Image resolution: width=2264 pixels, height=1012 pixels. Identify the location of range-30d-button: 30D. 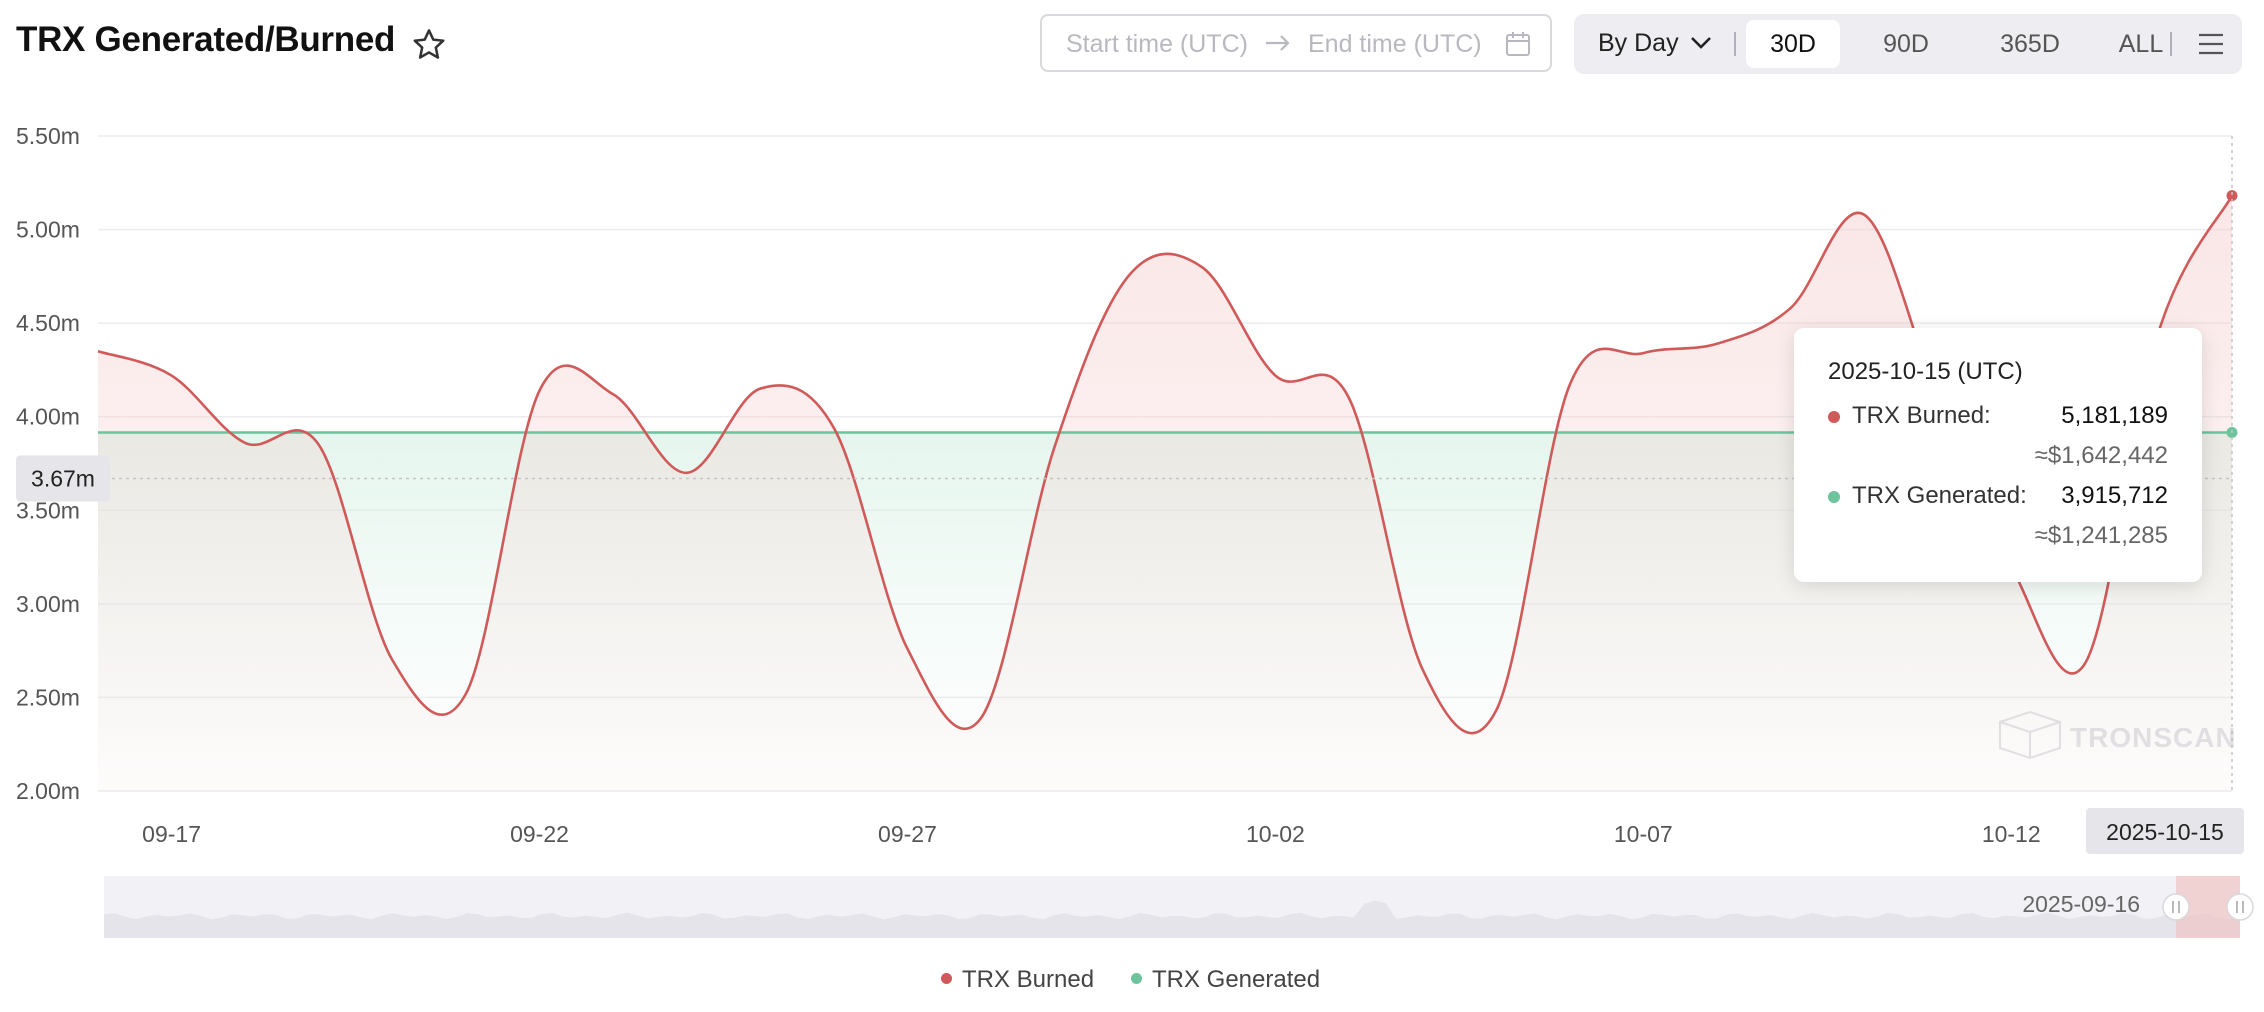
(1793, 44).